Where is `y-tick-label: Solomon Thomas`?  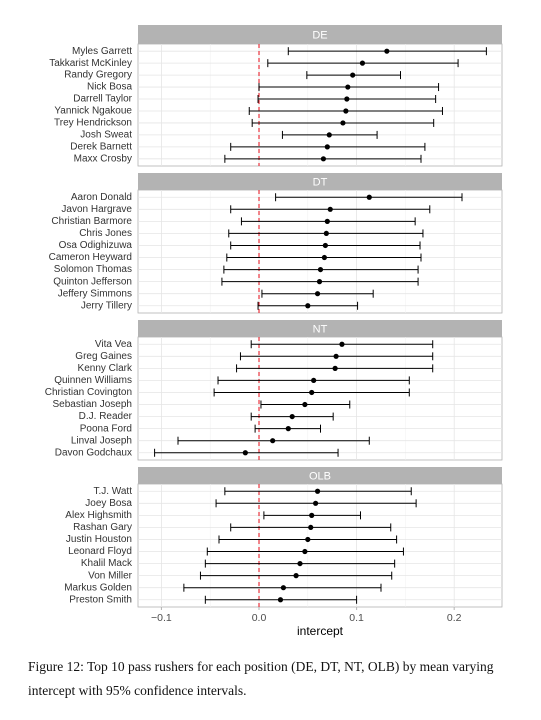 y-tick-label: Solomon Thomas is located at coordinates (93, 269).